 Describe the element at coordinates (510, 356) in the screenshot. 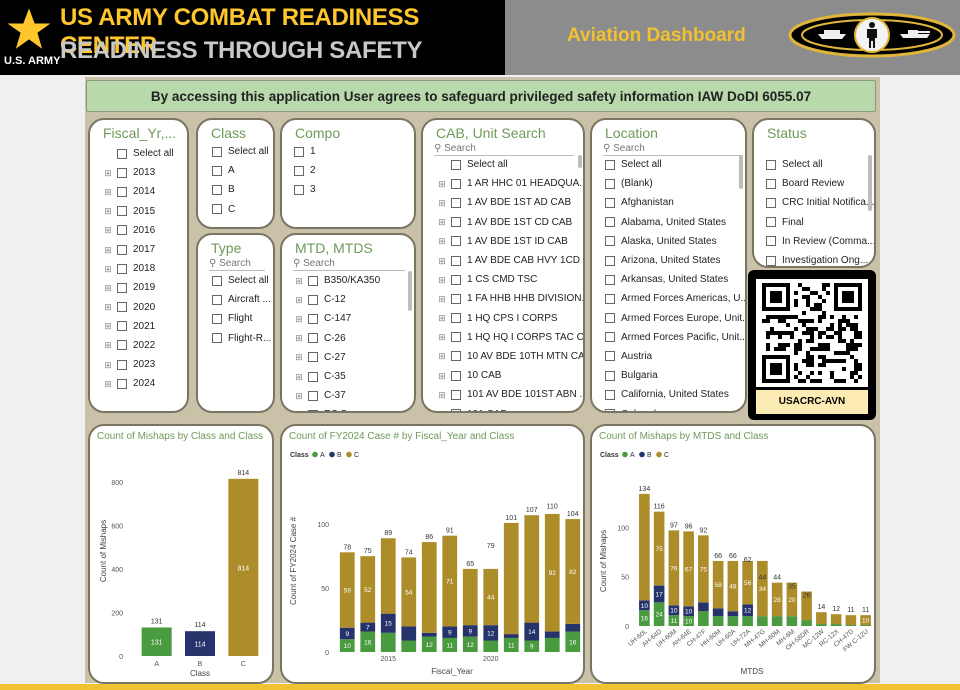

I see `slicer-option: ⊞ 10 AV BDE 10TH MTN CAB` at that location.